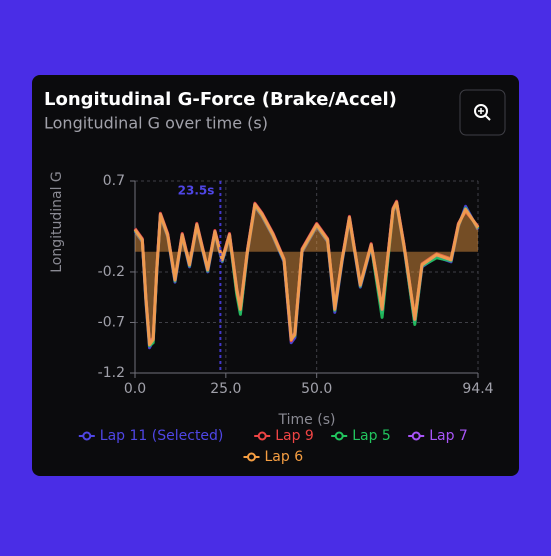 This screenshot has height=556, width=551. I want to click on legend-item: Lap 11 (Selected), so click(151, 436).